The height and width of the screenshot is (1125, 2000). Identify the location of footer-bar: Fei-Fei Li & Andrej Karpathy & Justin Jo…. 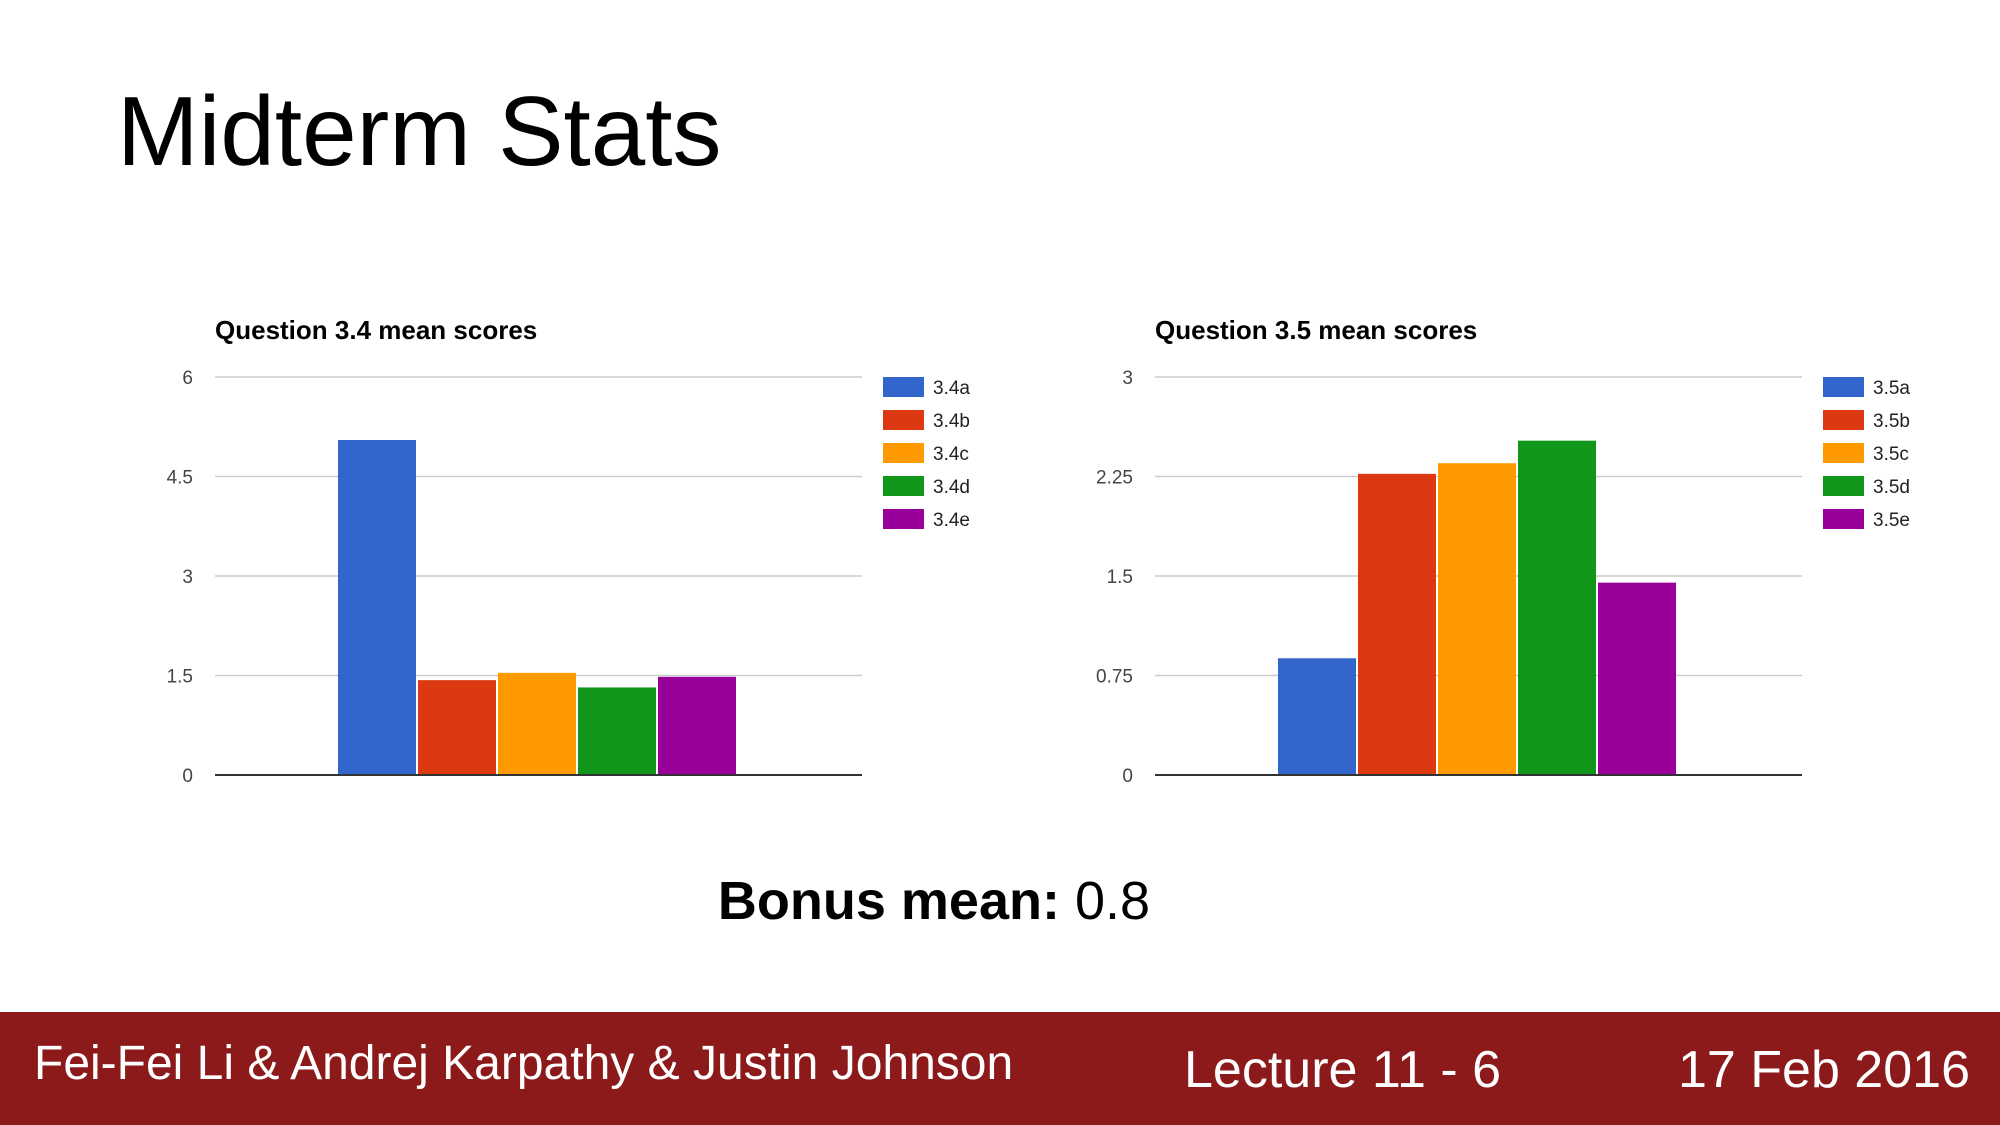
(1000, 1068).